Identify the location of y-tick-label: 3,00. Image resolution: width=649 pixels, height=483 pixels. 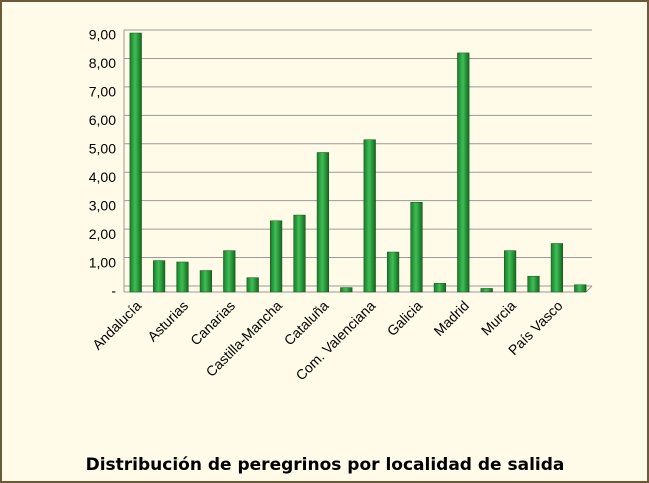
(102, 205).